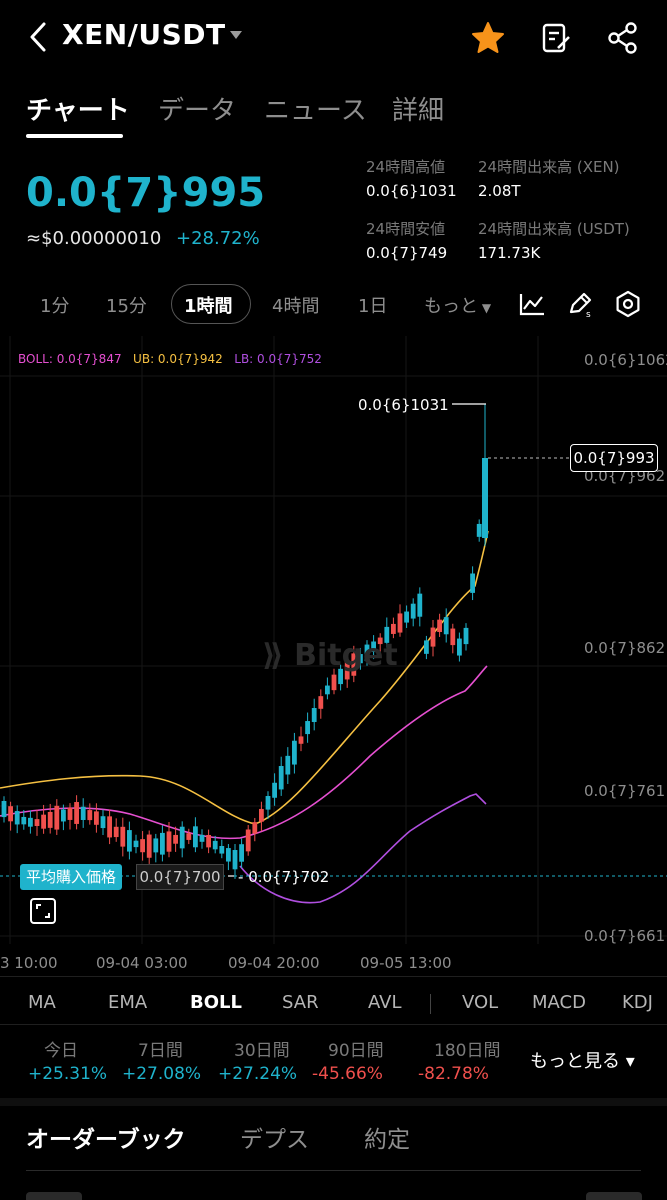 Image resolution: width=667 pixels, height=1200 pixels. What do you see at coordinates (218, 238) in the screenshot?
I see `price-change: +28.72%` at bounding box center [218, 238].